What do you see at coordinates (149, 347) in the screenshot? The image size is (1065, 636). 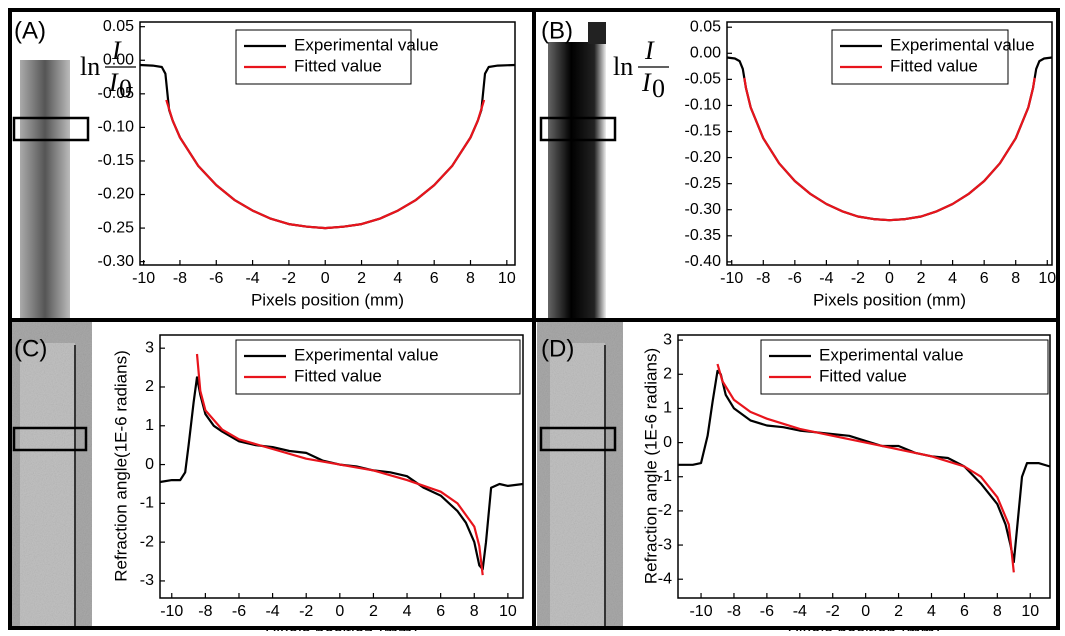 I see `y-tick-label: 3` at bounding box center [149, 347].